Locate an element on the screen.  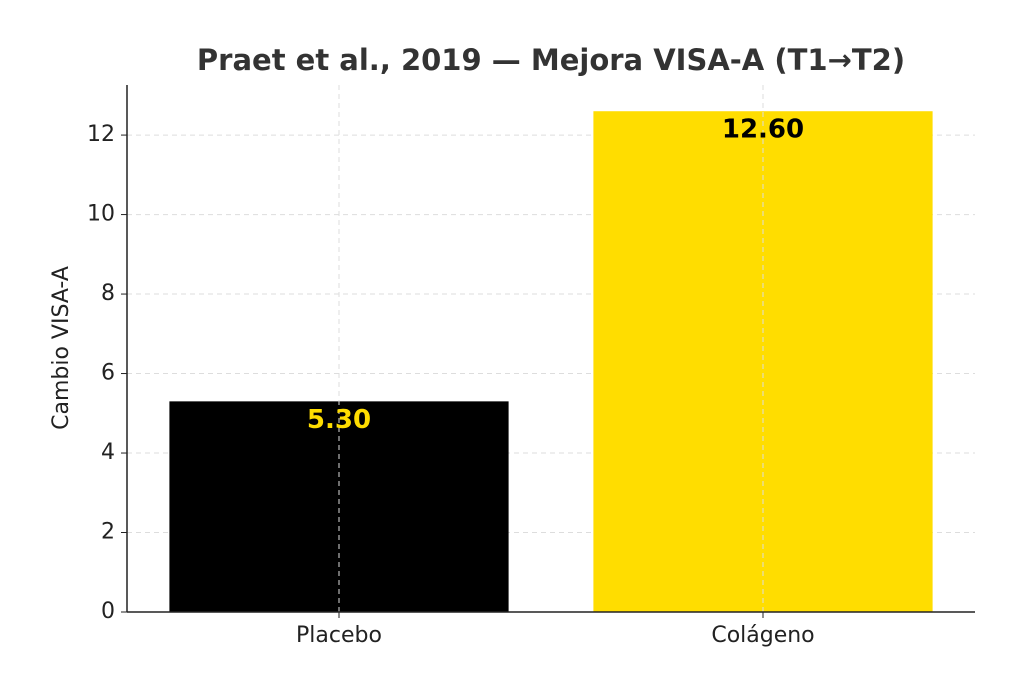
y-tick-label: 8 is located at coordinates (108, 293).